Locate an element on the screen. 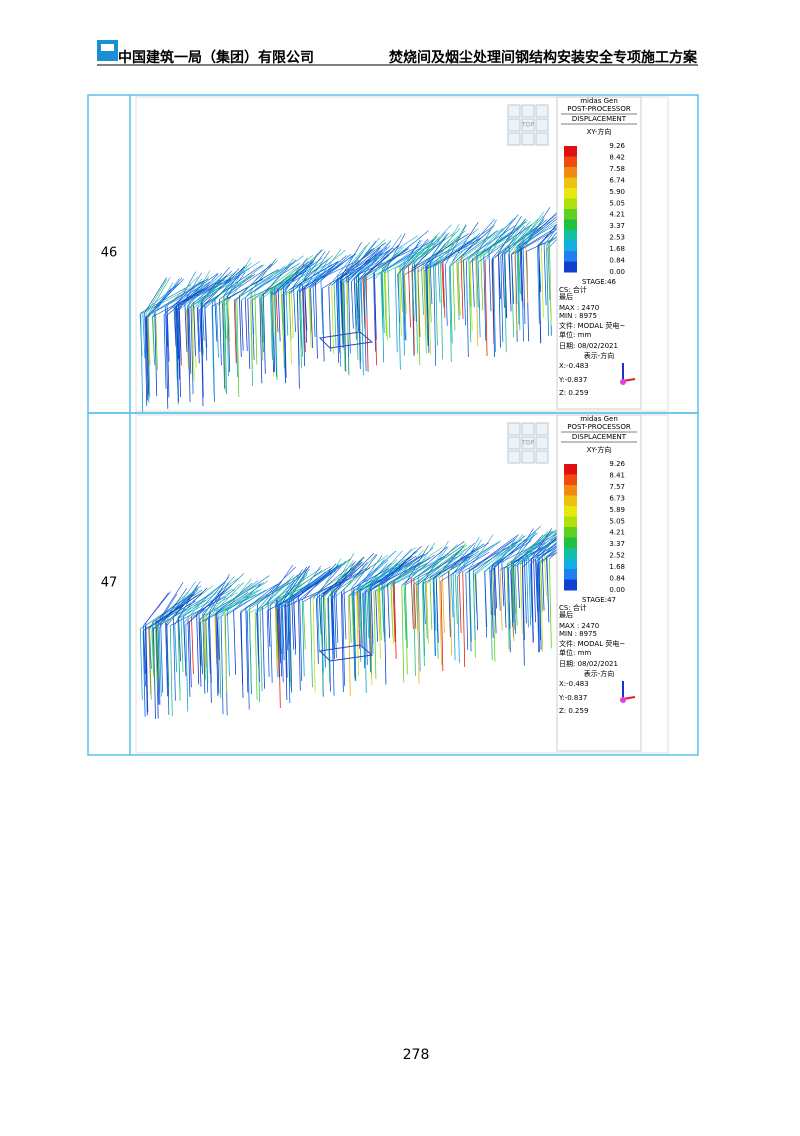  axis-y: Y:-0.837 is located at coordinates (572, 380).